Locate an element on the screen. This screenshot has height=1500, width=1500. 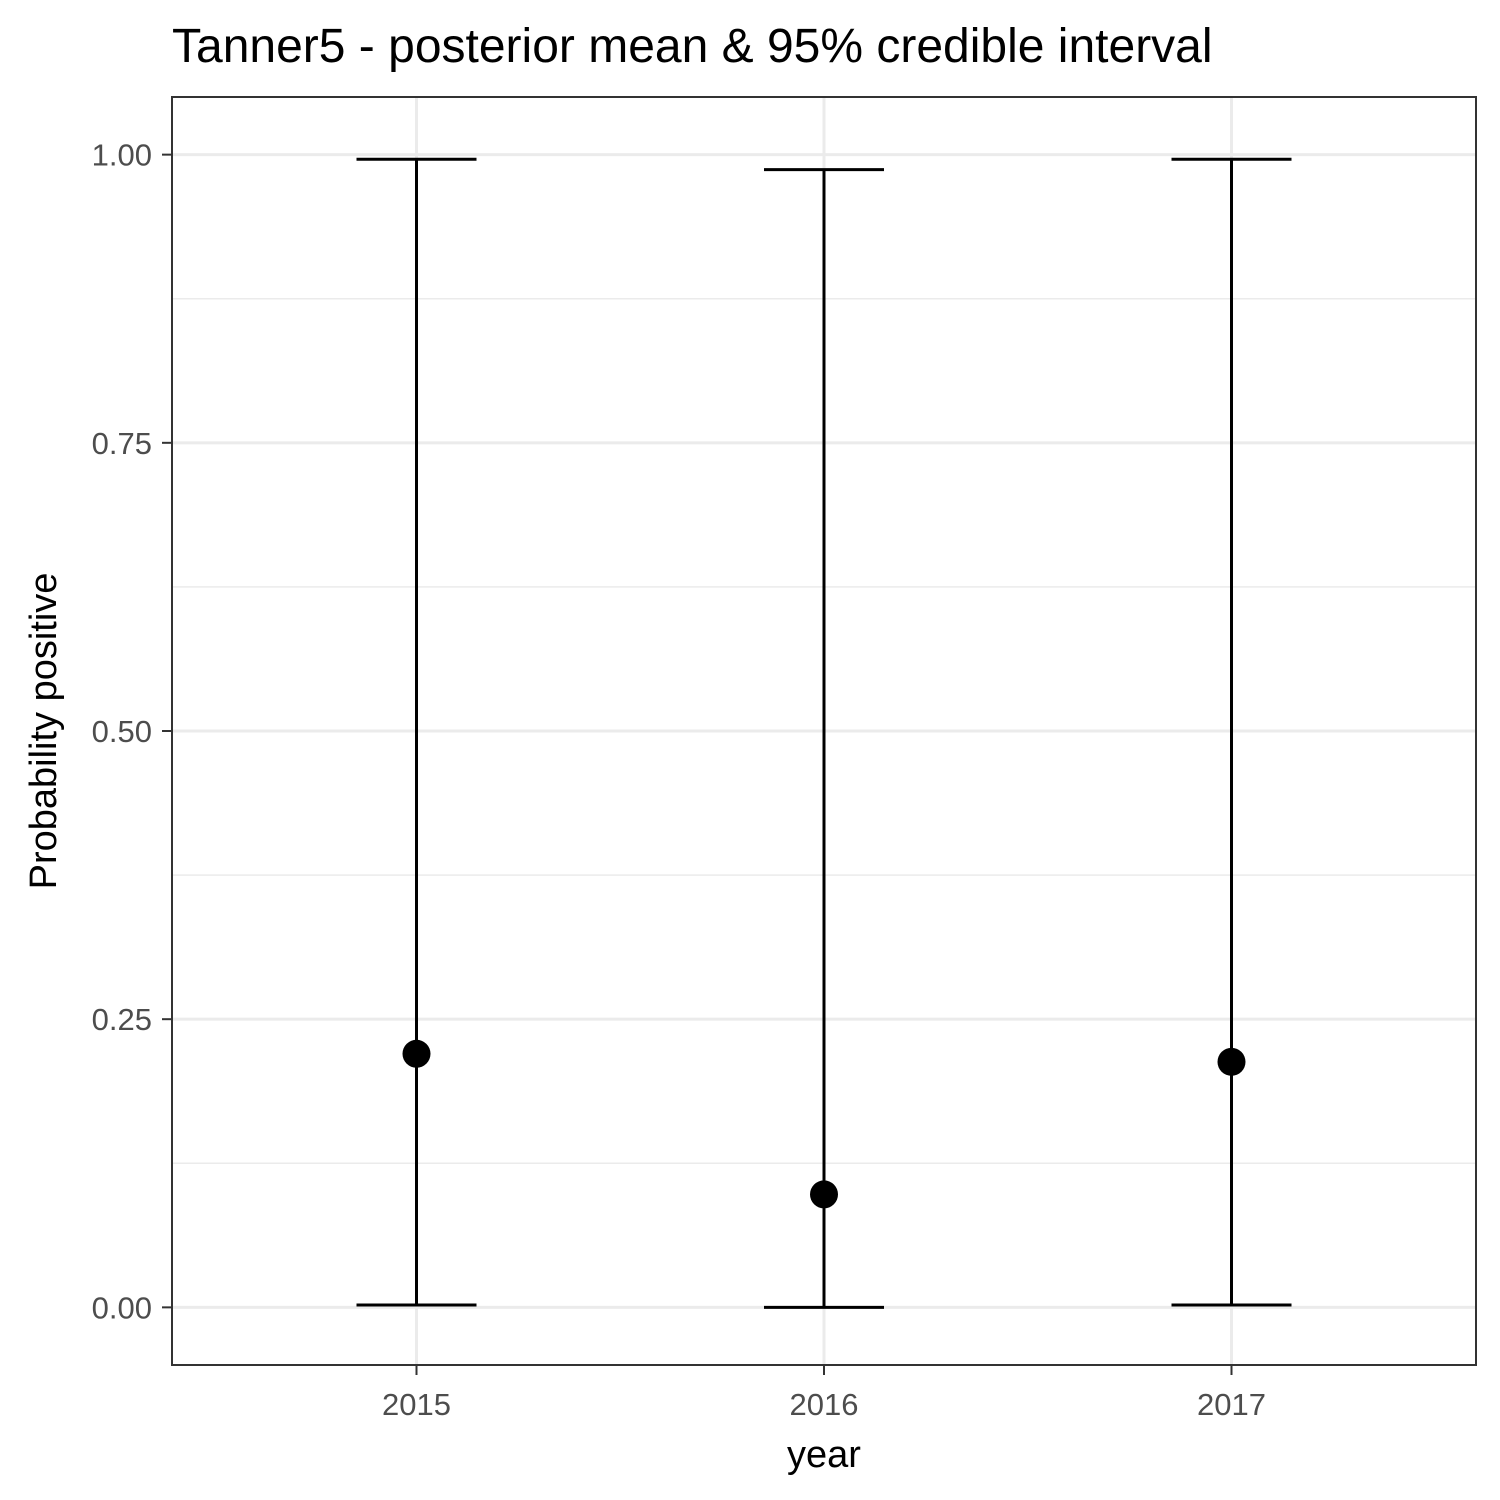
y-tick-label: 0.75 is located at coordinates (122, 443).